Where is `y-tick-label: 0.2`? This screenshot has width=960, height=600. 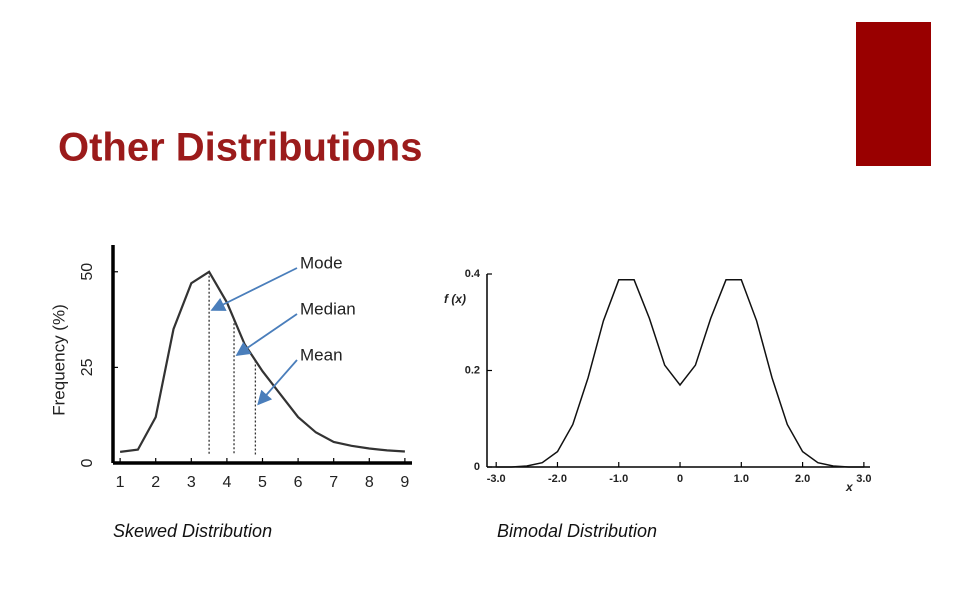 y-tick-label: 0.2 is located at coordinates (472, 370).